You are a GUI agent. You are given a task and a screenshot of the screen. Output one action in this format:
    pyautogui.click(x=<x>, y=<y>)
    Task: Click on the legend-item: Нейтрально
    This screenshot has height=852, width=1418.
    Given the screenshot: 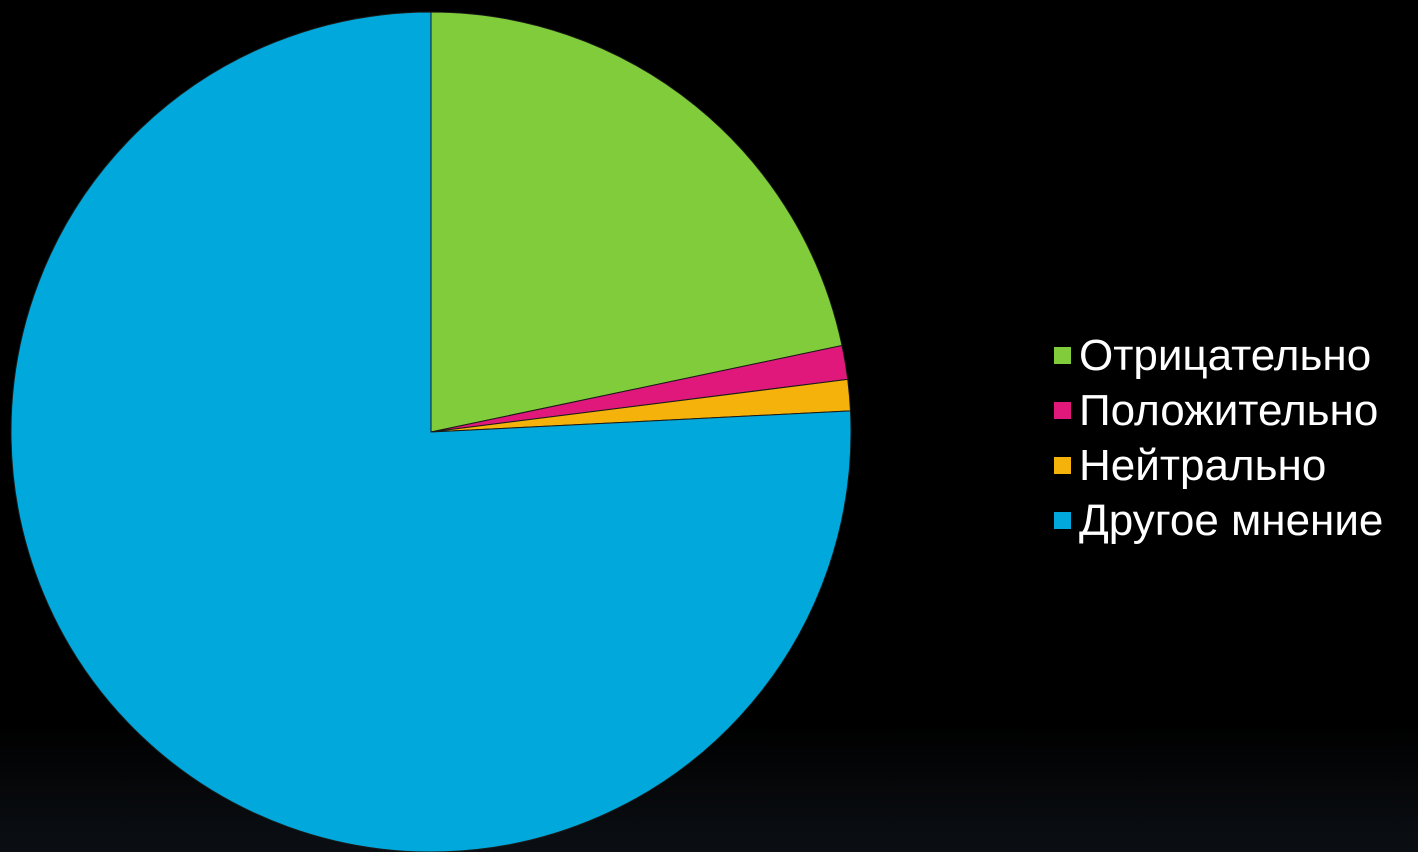 What is the action you would take?
    pyautogui.click(x=1218, y=465)
    